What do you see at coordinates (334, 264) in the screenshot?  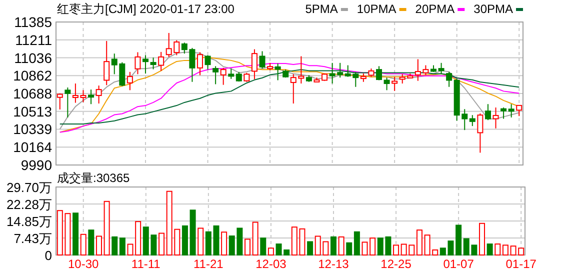 I see `x-tick-label: 12-13` at bounding box center [334, 264].